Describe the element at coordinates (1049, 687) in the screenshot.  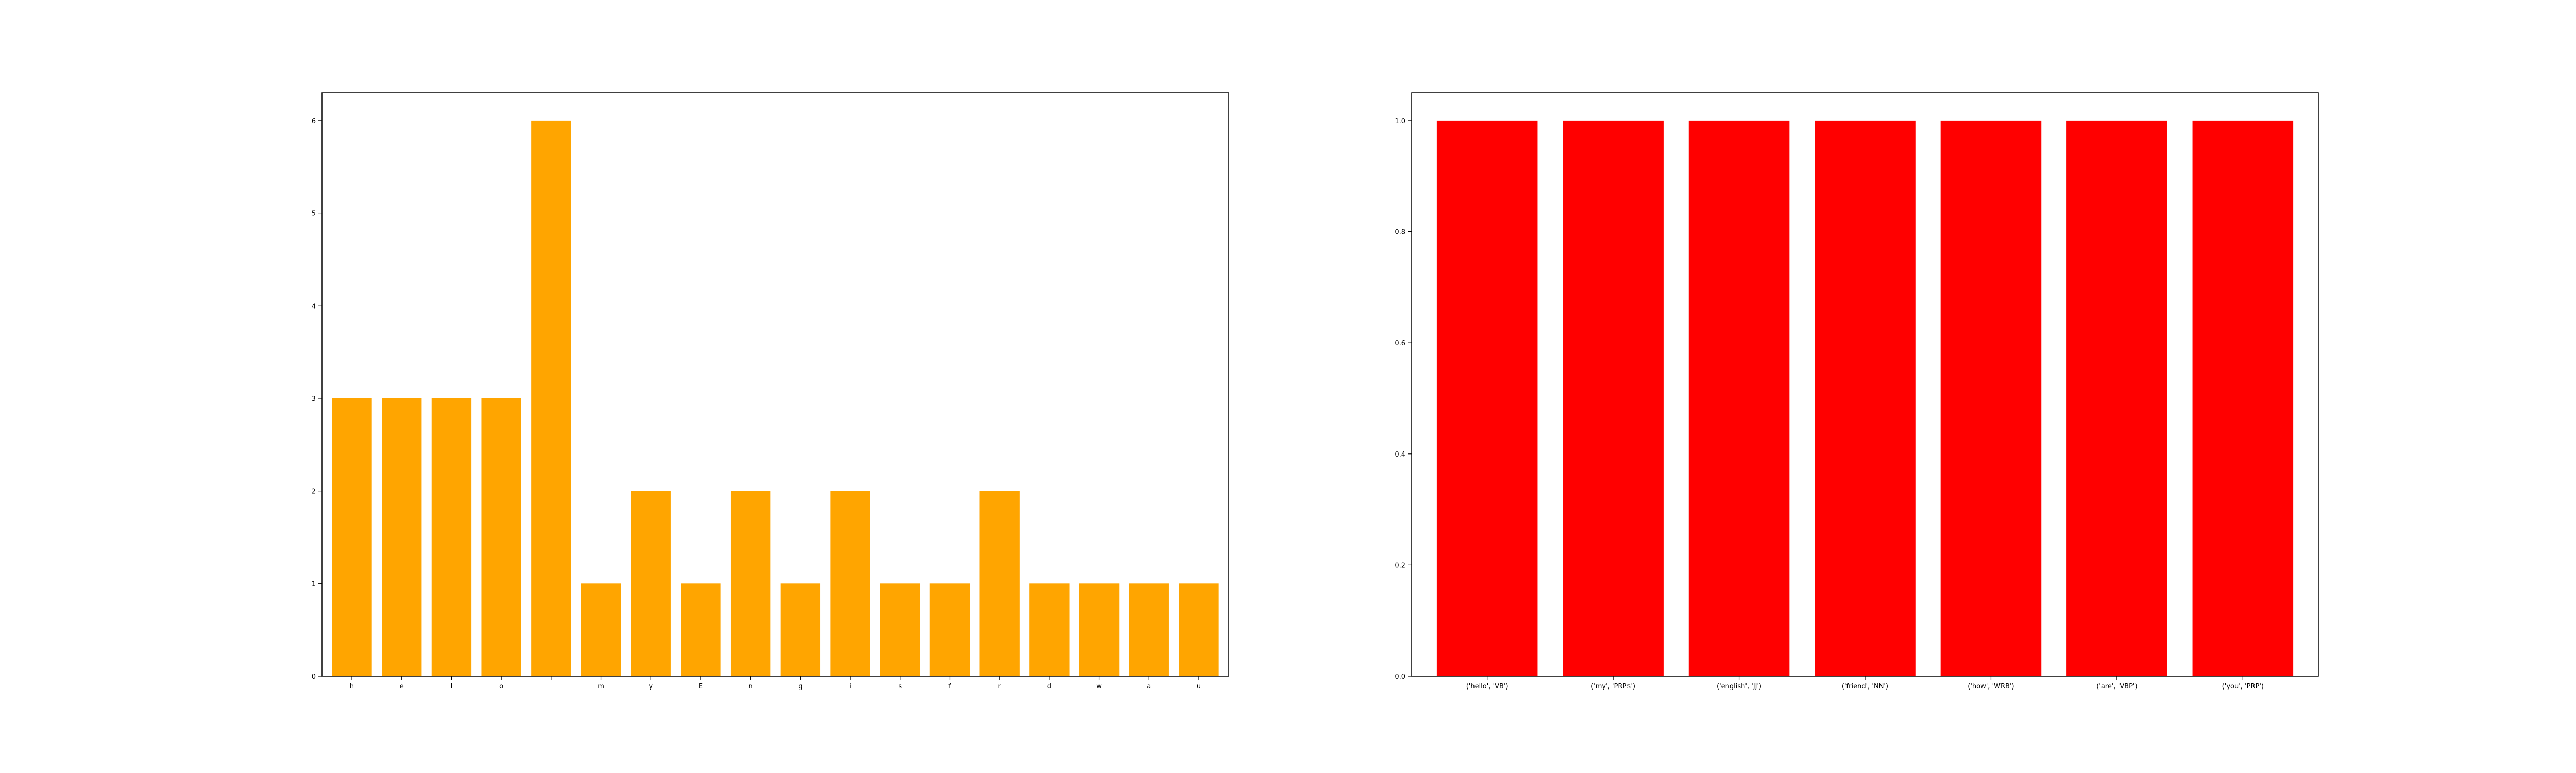
I see `x-tick-label: d` at that location.